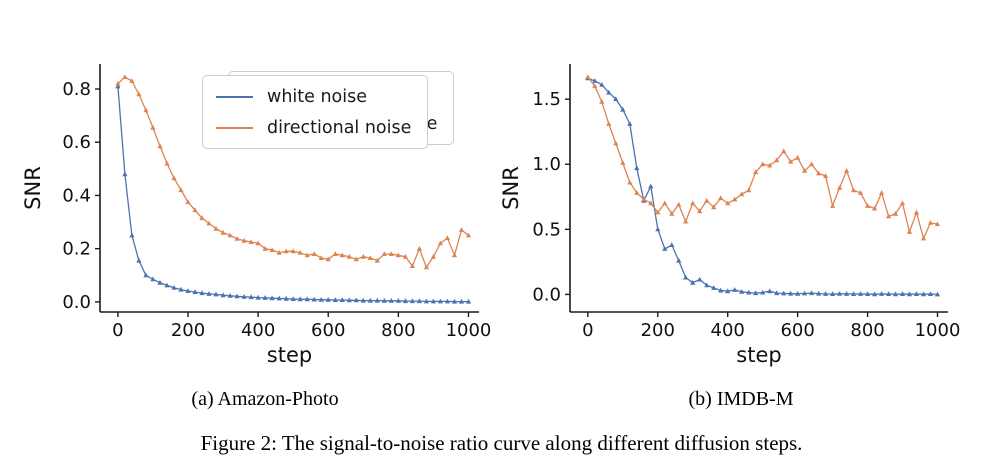  What do you see at coordinates (938, 330) in the screenshot?
I see `x-tick-label: 1000` at bounding box center [938, 330].